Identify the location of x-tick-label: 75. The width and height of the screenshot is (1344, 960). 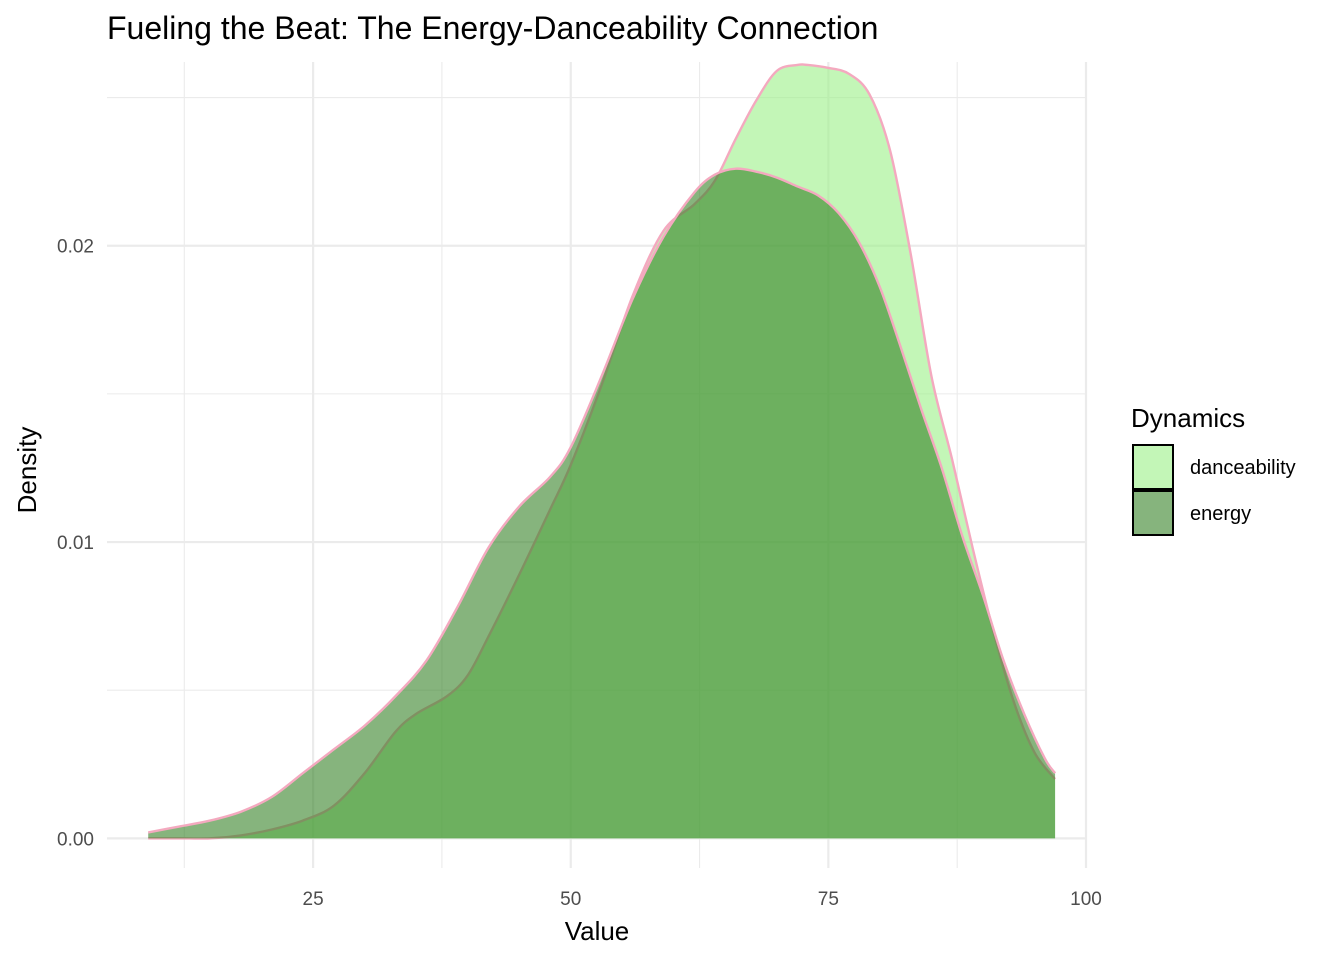
(828, 899).